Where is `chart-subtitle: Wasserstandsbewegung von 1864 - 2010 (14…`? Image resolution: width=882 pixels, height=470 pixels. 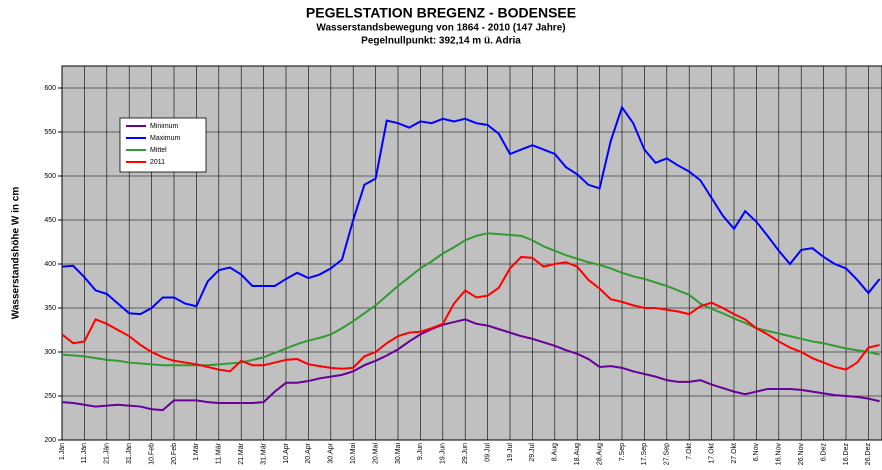
chart-subtitle: Wasserstandsbewegung von 1864 - 2010 (14… is located at coordinates (440, 28).